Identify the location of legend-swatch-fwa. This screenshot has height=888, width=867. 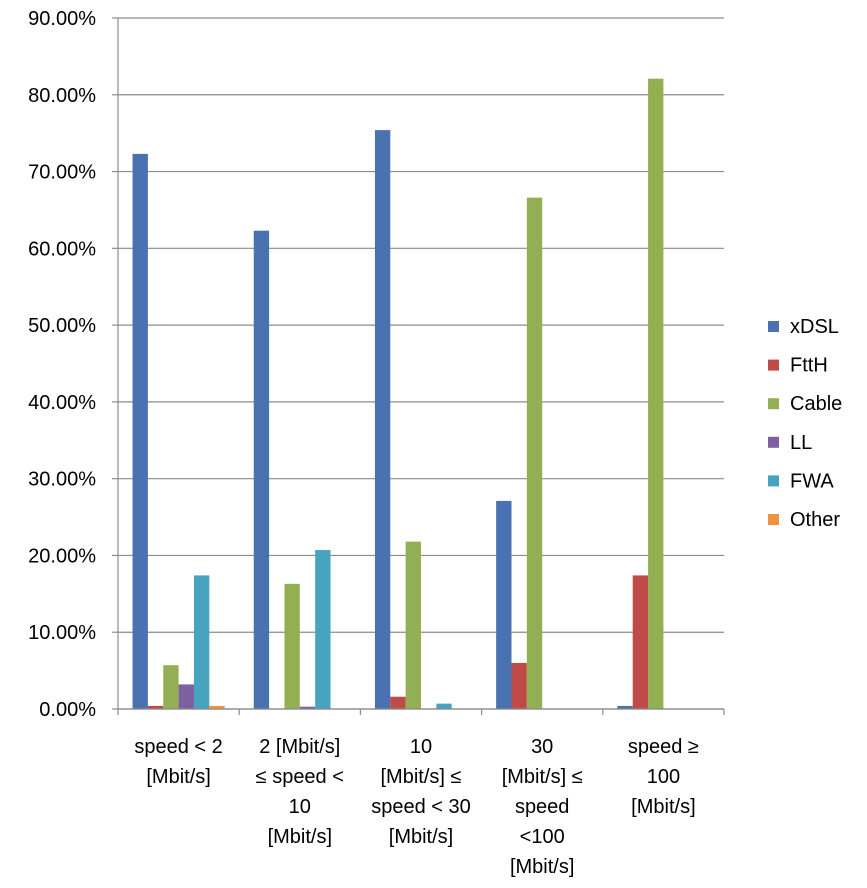
(773, 481).